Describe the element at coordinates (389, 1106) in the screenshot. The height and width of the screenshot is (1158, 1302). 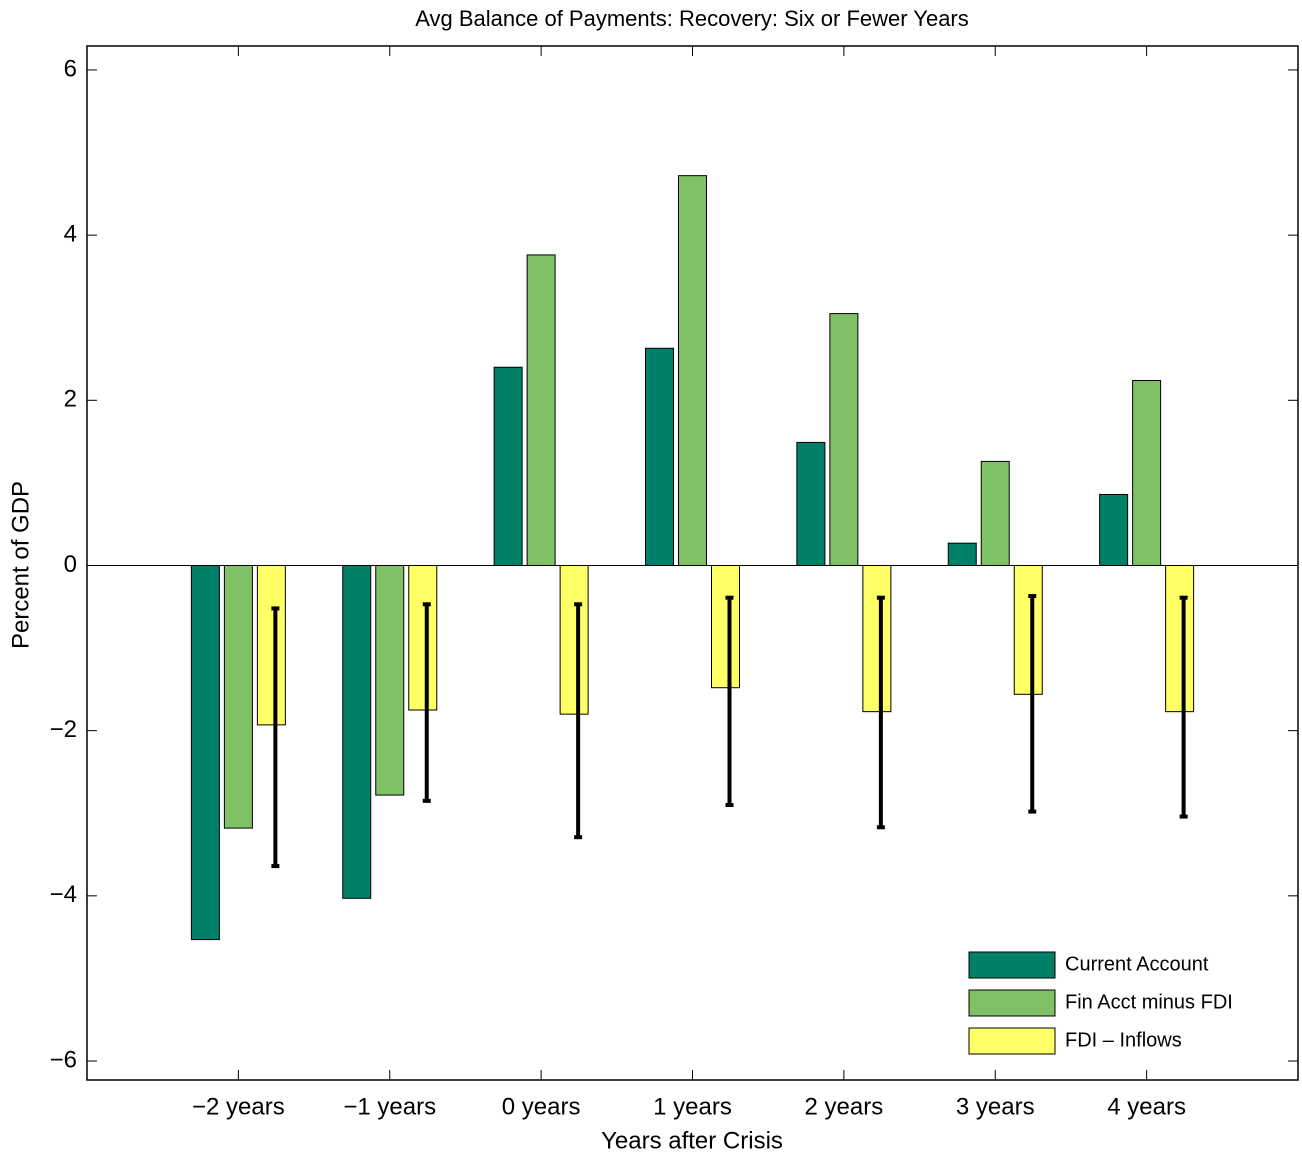
I see `x-tick-label: −1 years` at that location.